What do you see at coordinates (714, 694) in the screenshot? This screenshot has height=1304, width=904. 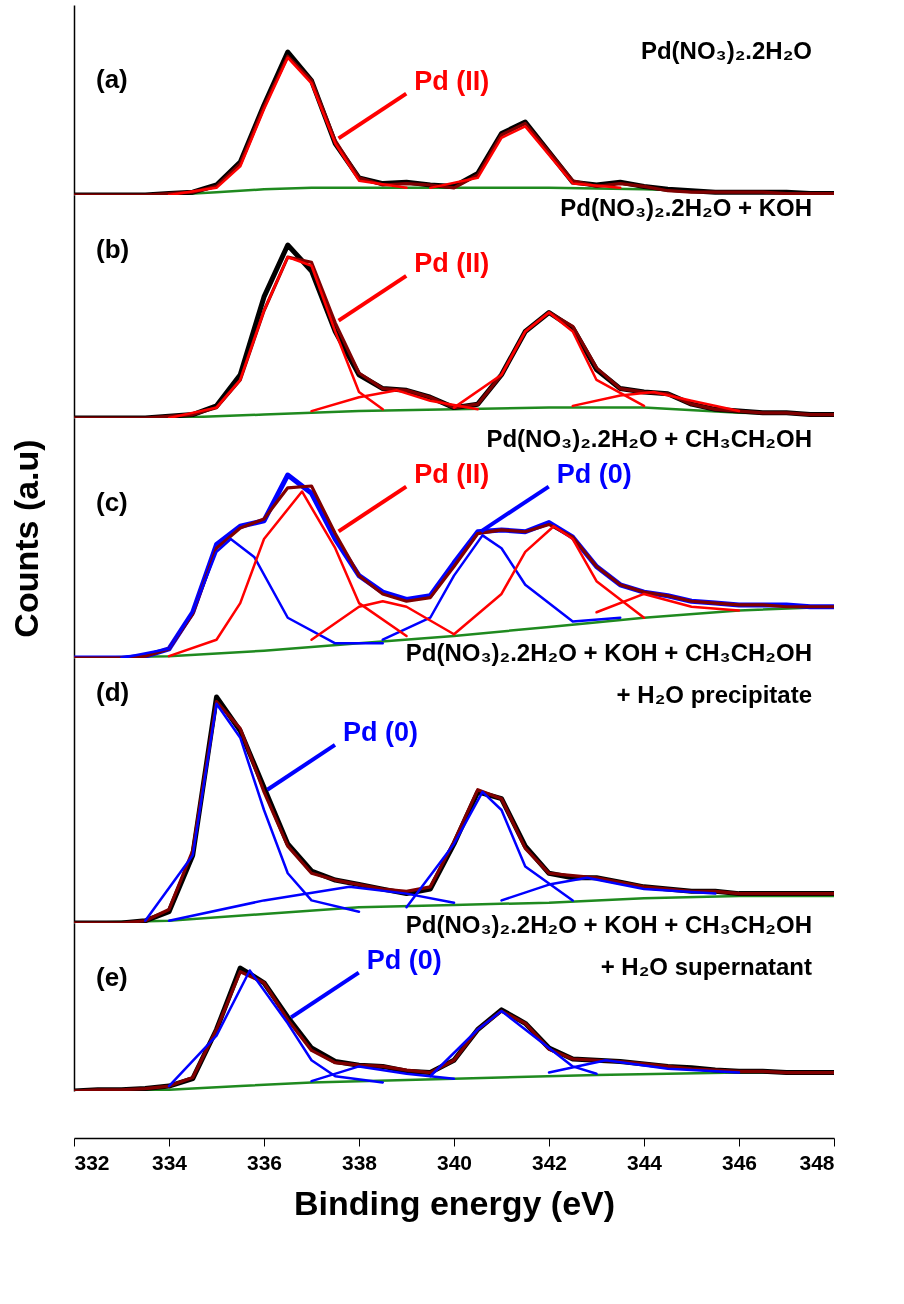 I see `annotation: + H₂O precipitate` at bounding box center [714, 694].